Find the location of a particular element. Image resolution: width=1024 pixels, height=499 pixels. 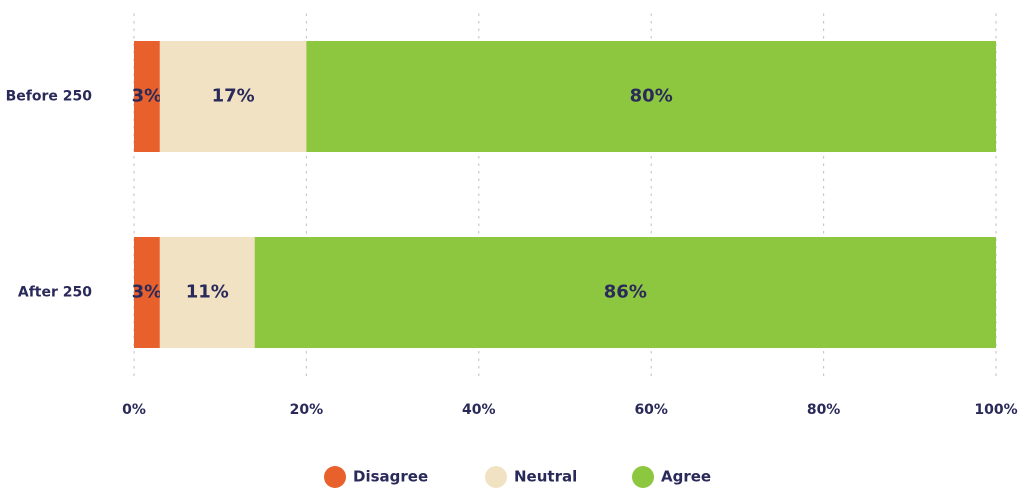

legend-swatch-agree is located at coordinates (643, 477).